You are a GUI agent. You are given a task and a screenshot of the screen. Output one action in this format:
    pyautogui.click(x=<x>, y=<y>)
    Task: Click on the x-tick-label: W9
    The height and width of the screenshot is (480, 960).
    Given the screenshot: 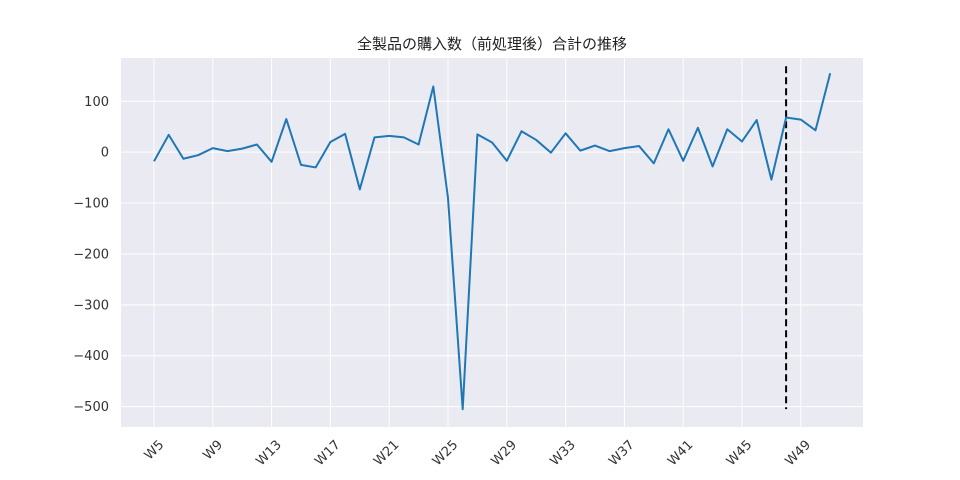 What is the action you would take?
    pyautogui.click(x=214, y=451)
    